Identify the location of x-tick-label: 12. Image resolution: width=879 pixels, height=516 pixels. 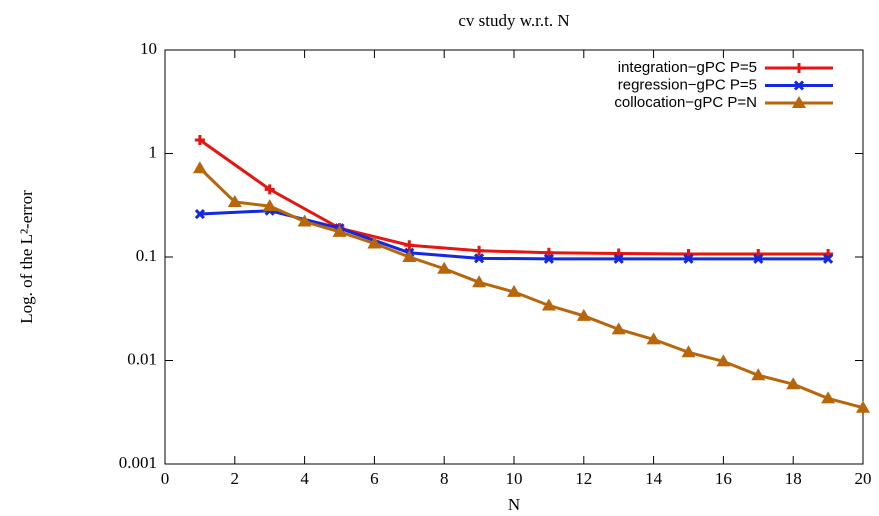
(583, 478).